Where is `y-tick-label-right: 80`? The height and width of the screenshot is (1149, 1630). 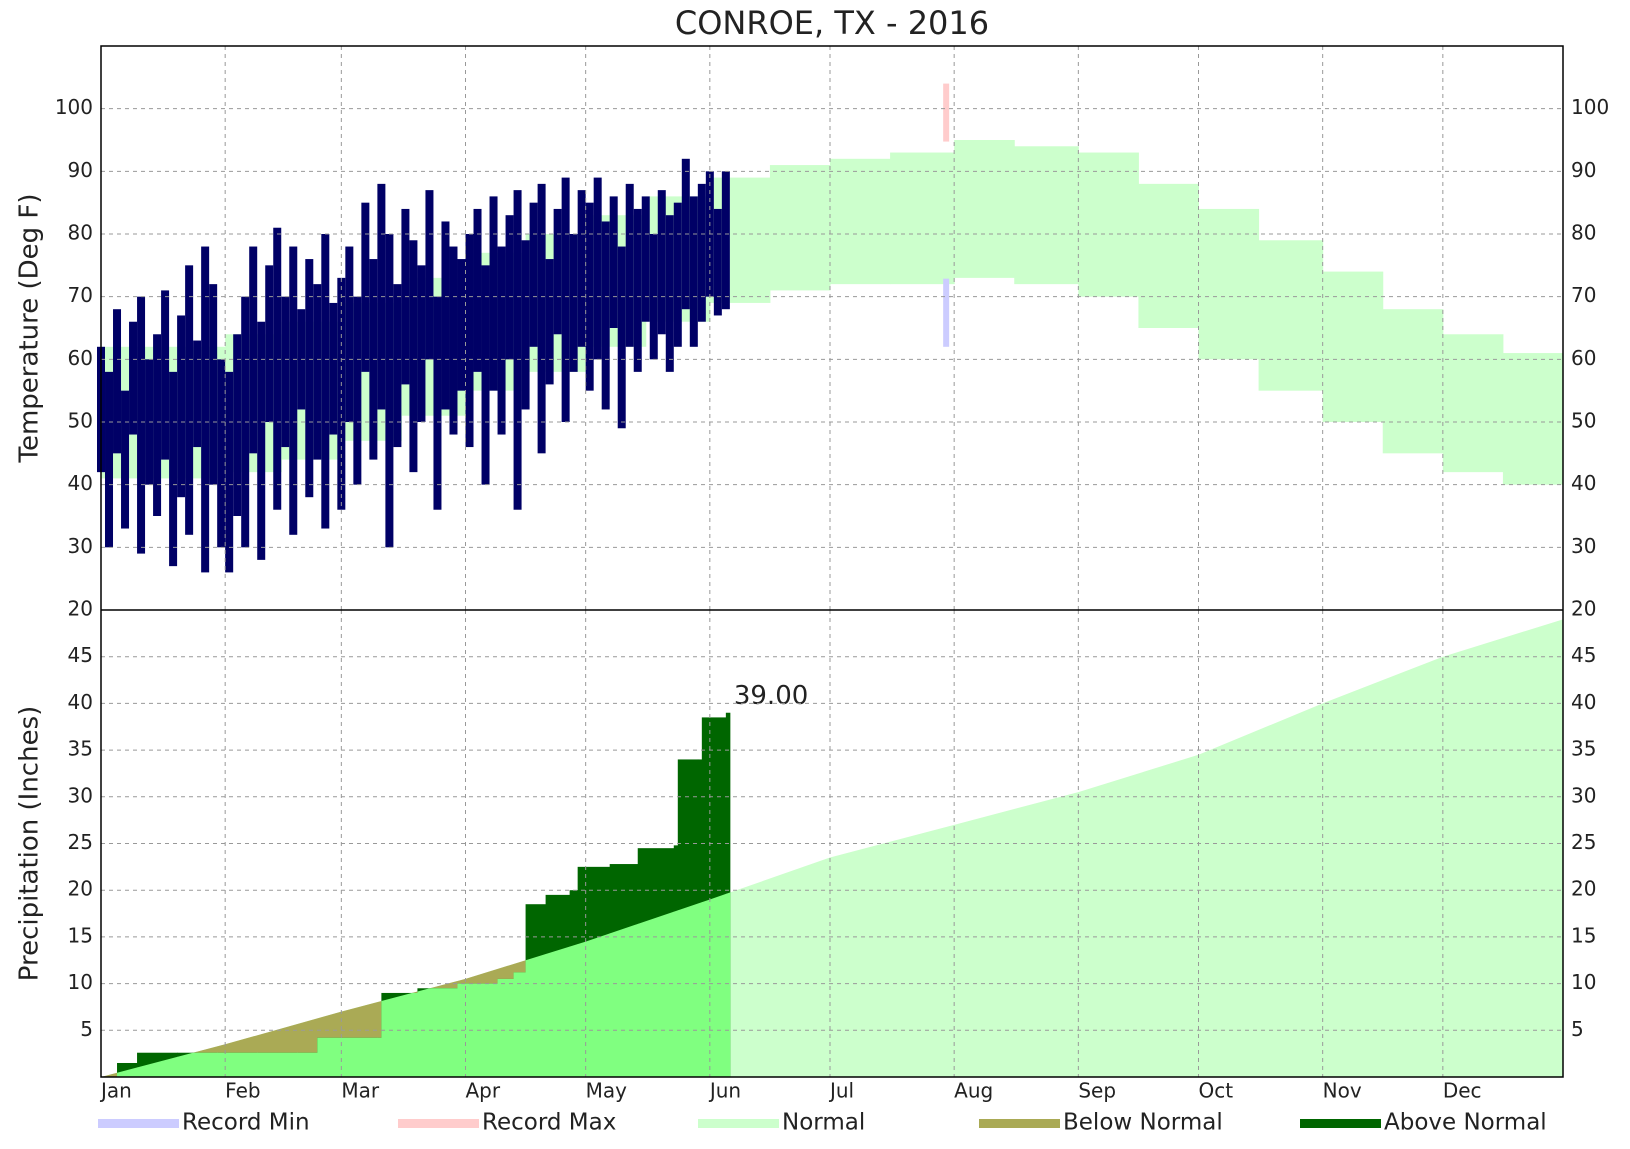 y-tick-label-right: 80 is located at coordinates (1583, 233).